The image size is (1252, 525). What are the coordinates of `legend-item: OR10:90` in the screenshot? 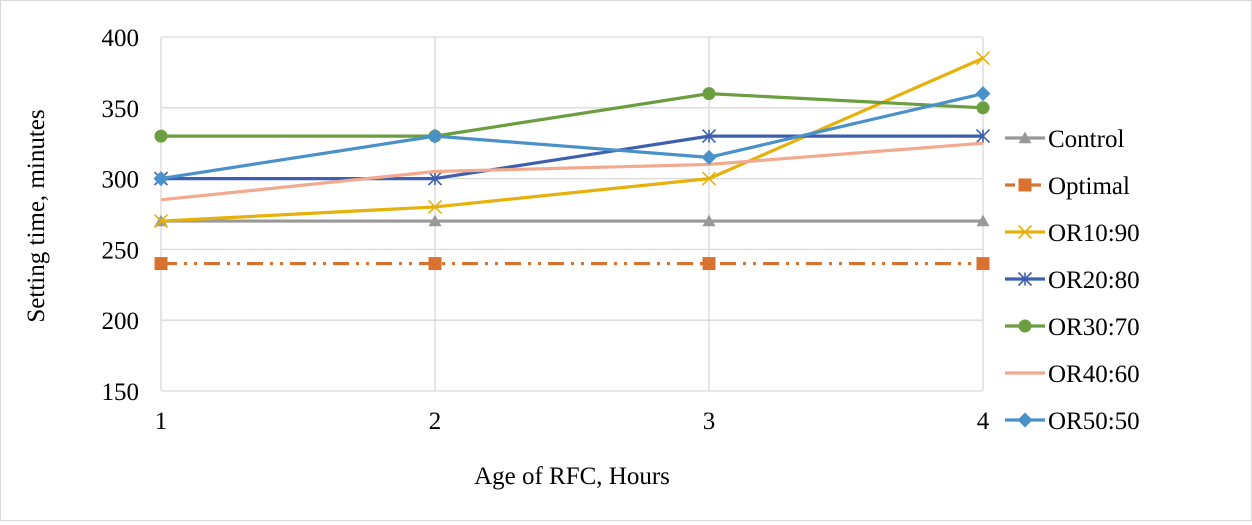 It's located at (1072, 233).